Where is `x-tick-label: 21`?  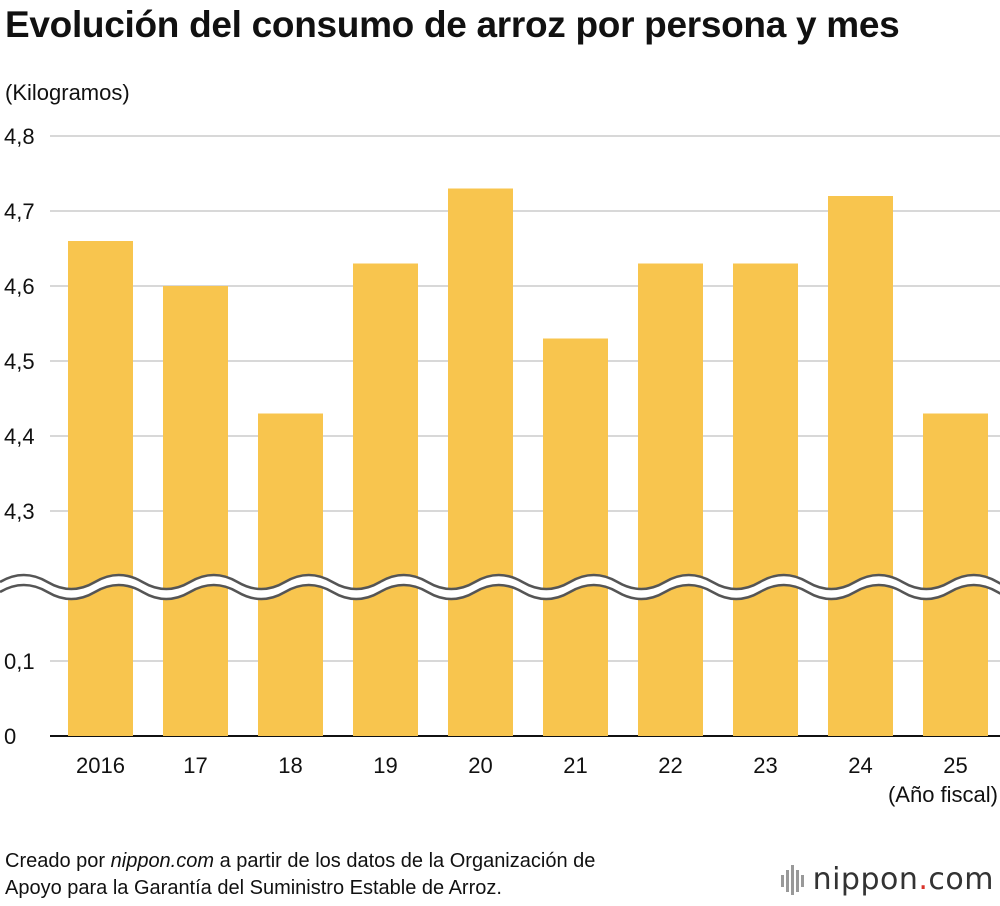 x-tick-label: 21 is located at coordinates (575, 765).